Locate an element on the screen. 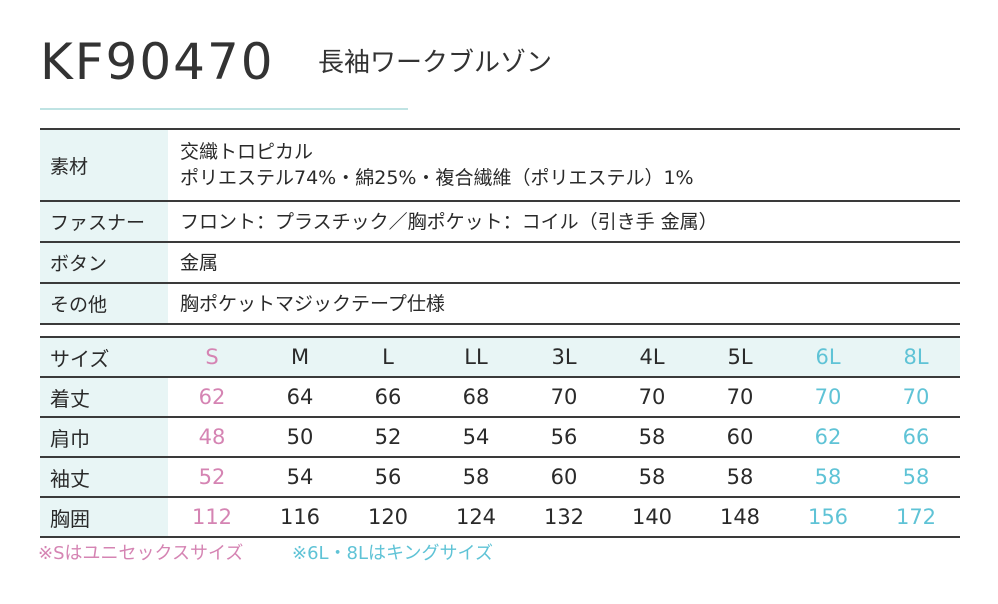 This screenshot has height=604, width=998. size-l: L is located at coordinates (388, 357).